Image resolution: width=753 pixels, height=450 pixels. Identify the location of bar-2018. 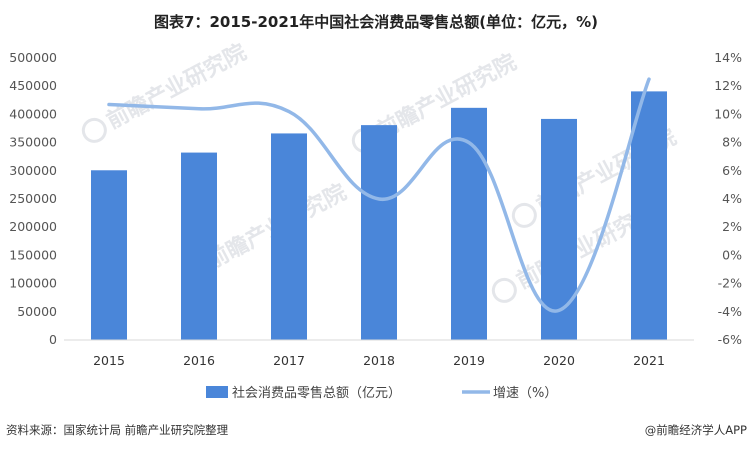
(379, 233).